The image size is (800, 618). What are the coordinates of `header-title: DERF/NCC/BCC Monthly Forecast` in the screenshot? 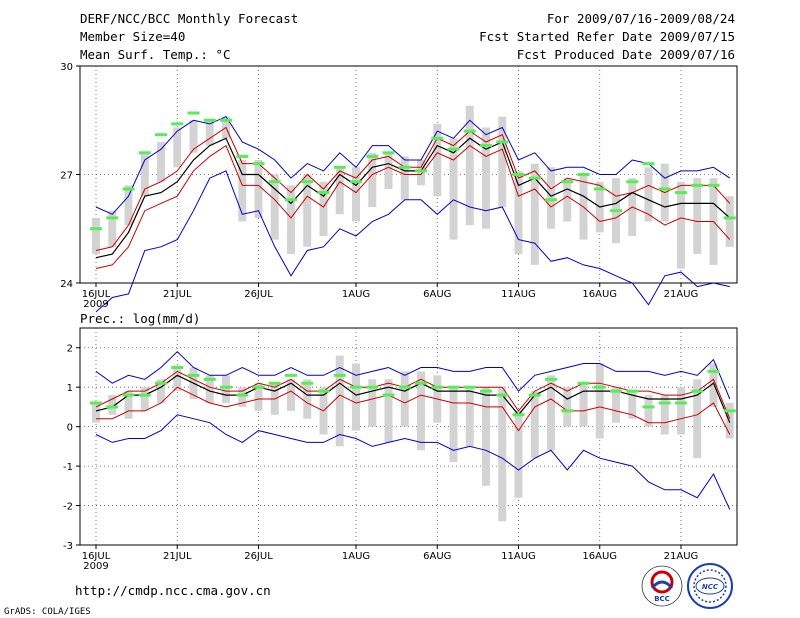 It's located at (189, 18).